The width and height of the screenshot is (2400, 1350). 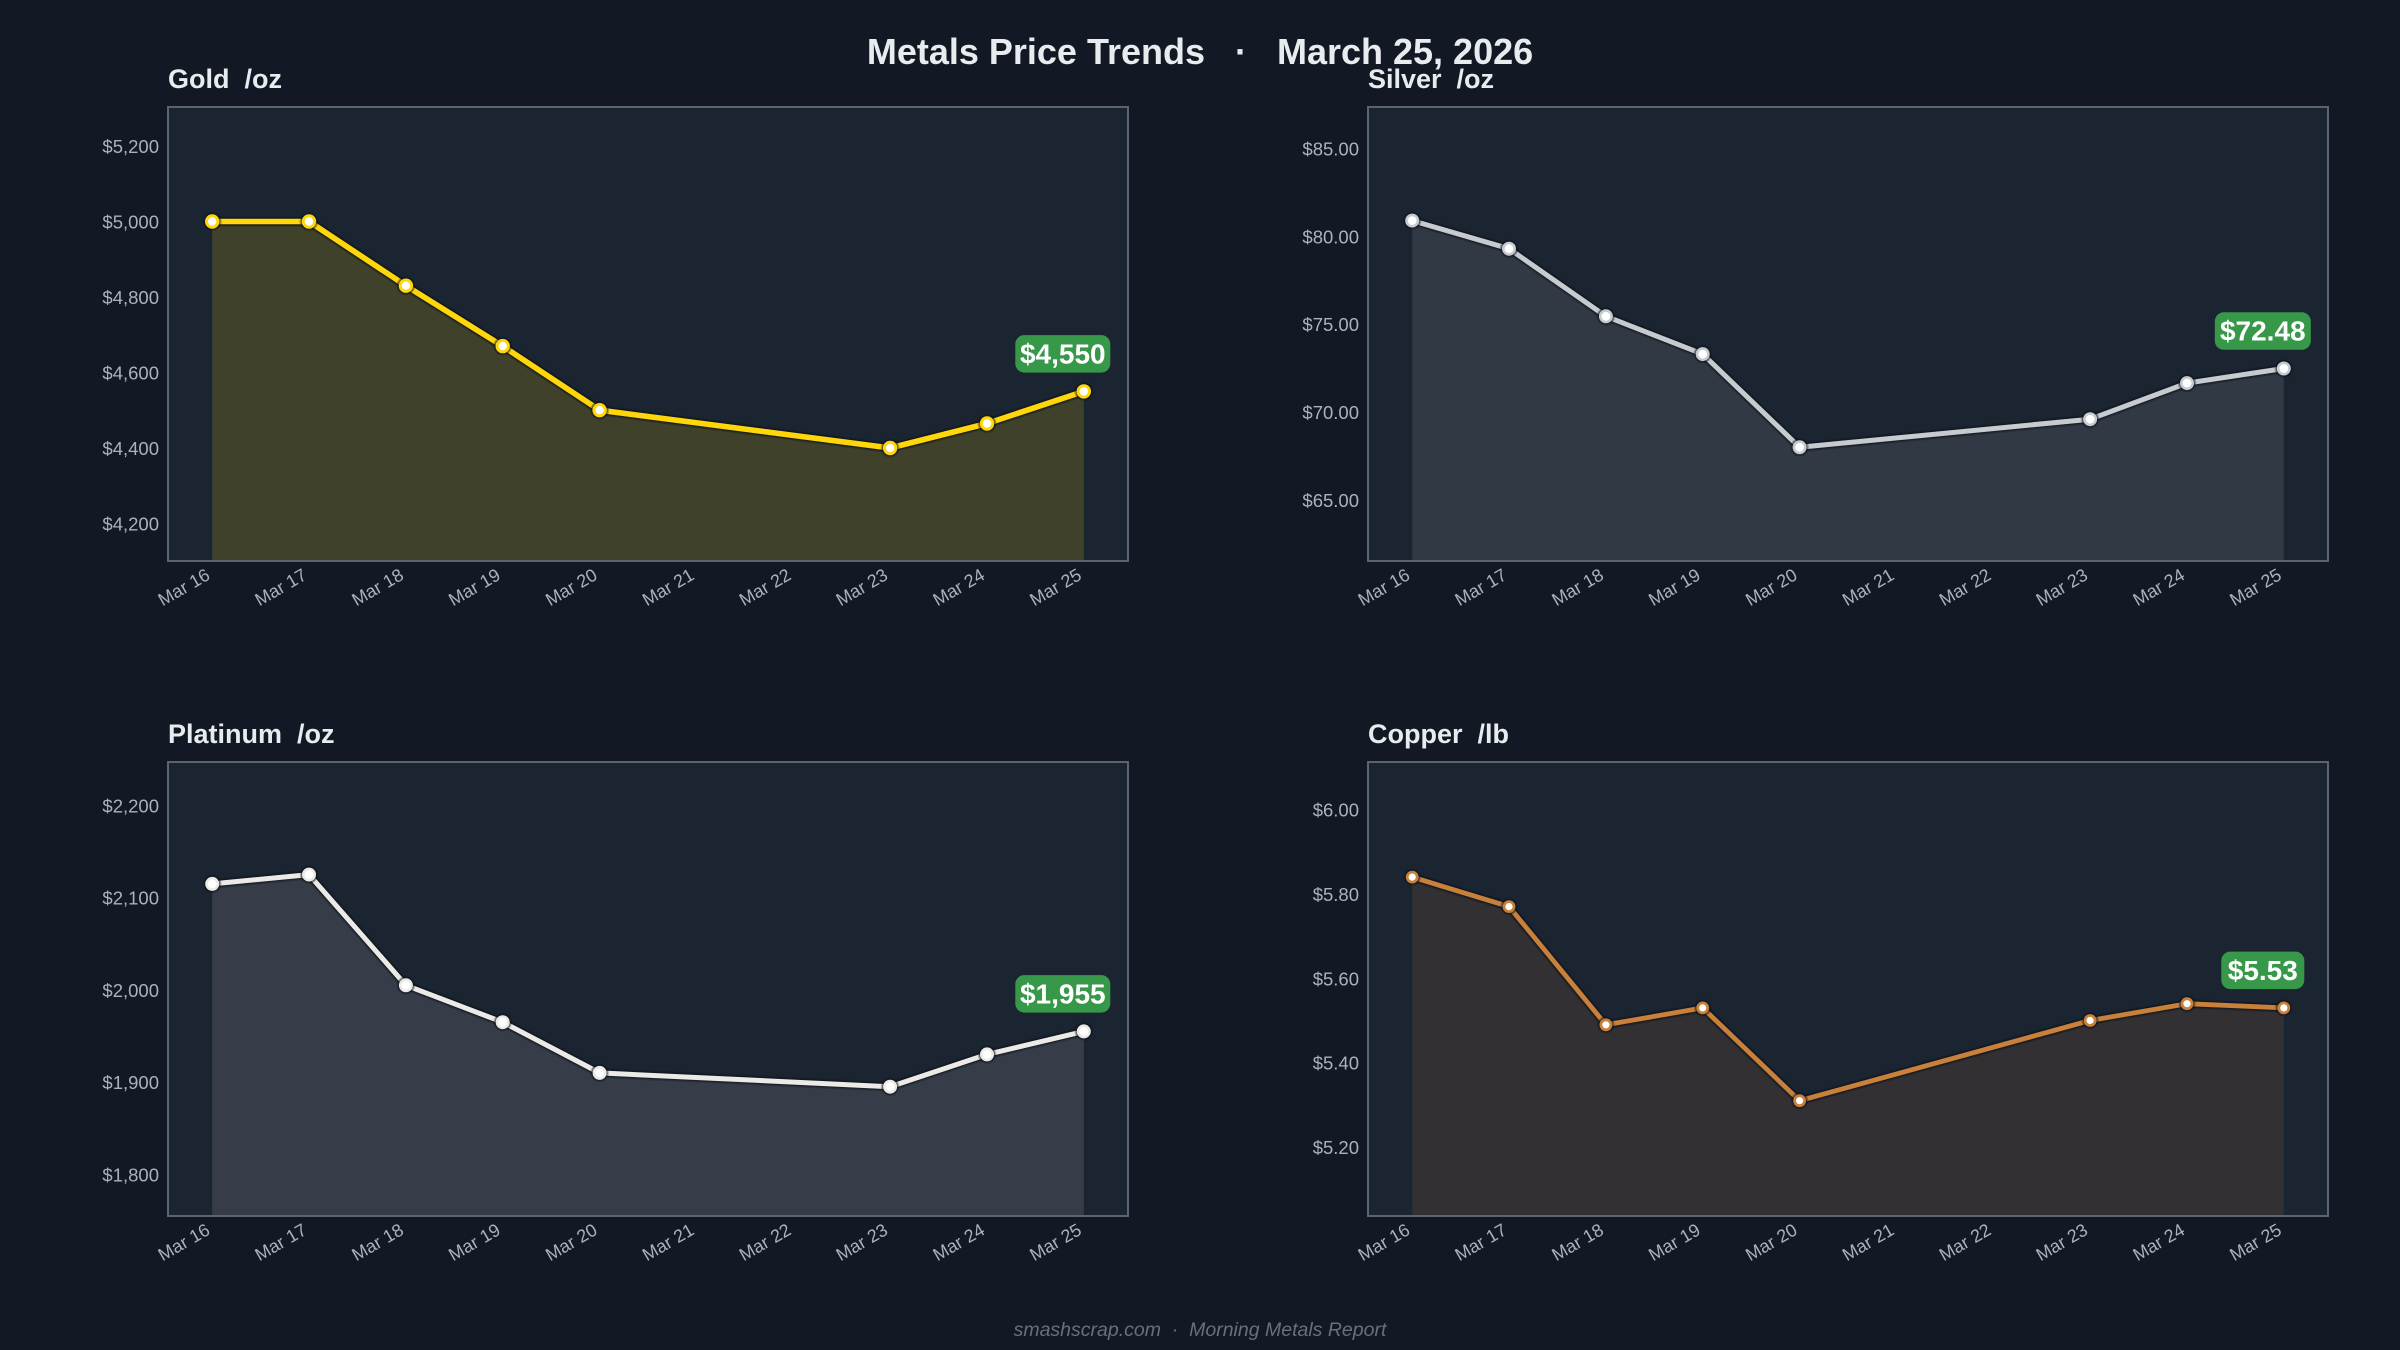 I want to click on svg-text: $2,100, so click(x=130, y=898).